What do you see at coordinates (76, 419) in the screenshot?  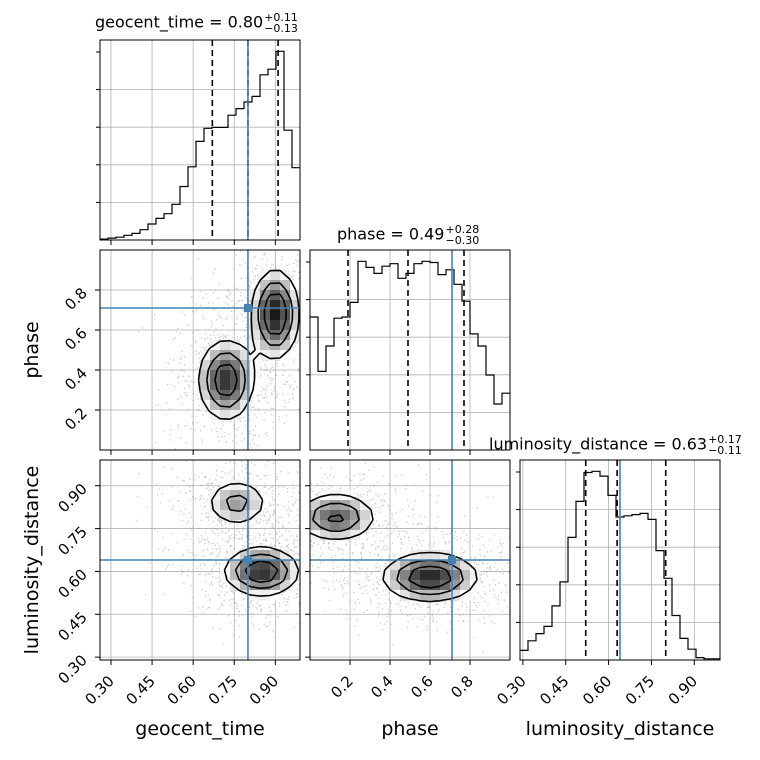 I see `y-tick-label-phase: 0.2` at bounding box center [76, 419].